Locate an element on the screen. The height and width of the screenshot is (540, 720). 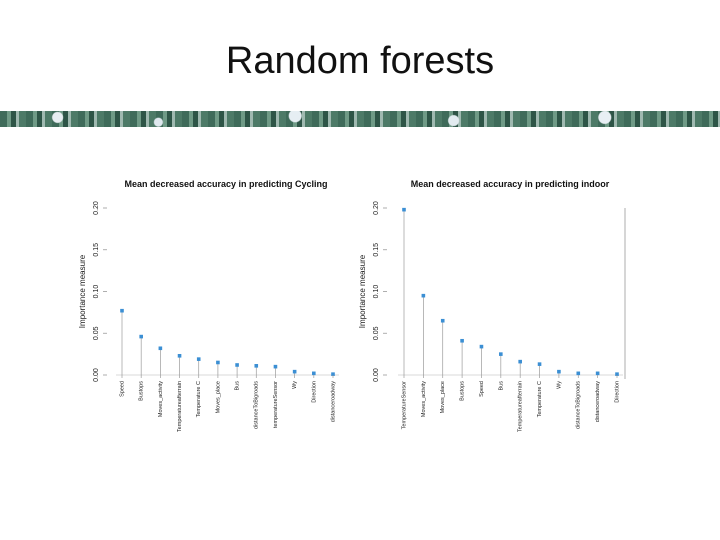
x-tick-label: TemperatureSensor is located at coordinates (404, 405).